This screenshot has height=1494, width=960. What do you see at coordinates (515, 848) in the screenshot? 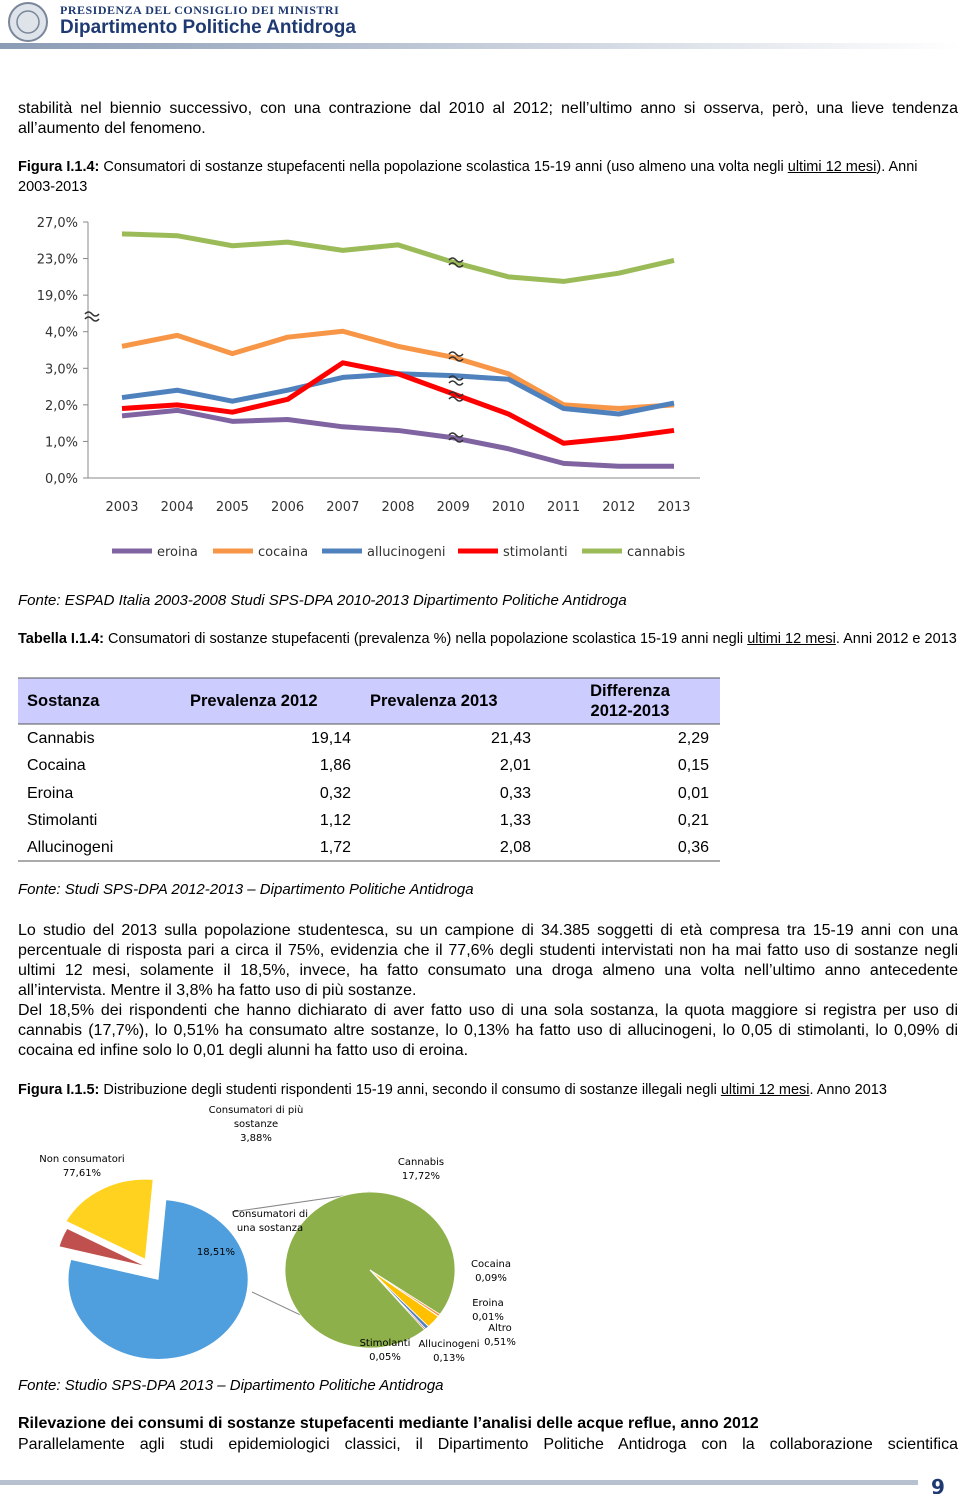
I see `table-cell: 2,08` at bounding box center [515, 848].